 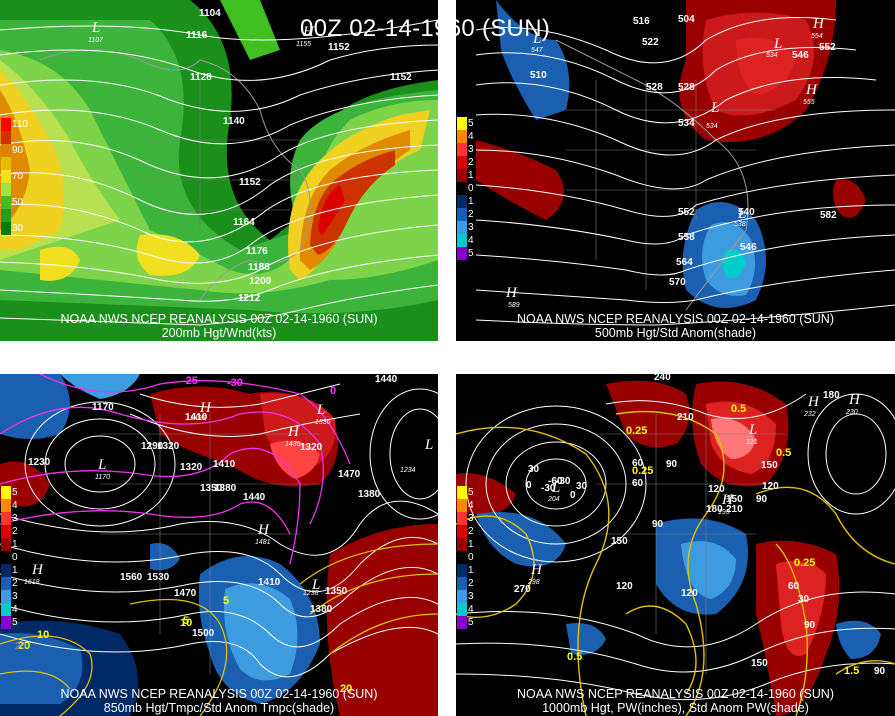 I want to click on svg-text: 1435, so click(x=293, y=444).